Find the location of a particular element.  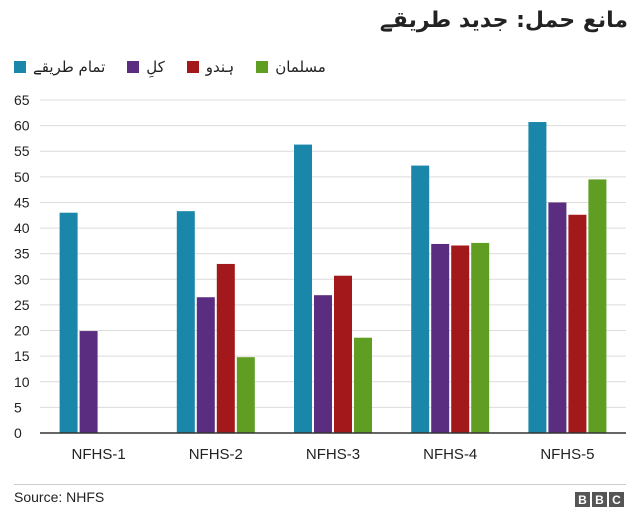

y-tick-label: 0 is located at coordinates (18, 433).